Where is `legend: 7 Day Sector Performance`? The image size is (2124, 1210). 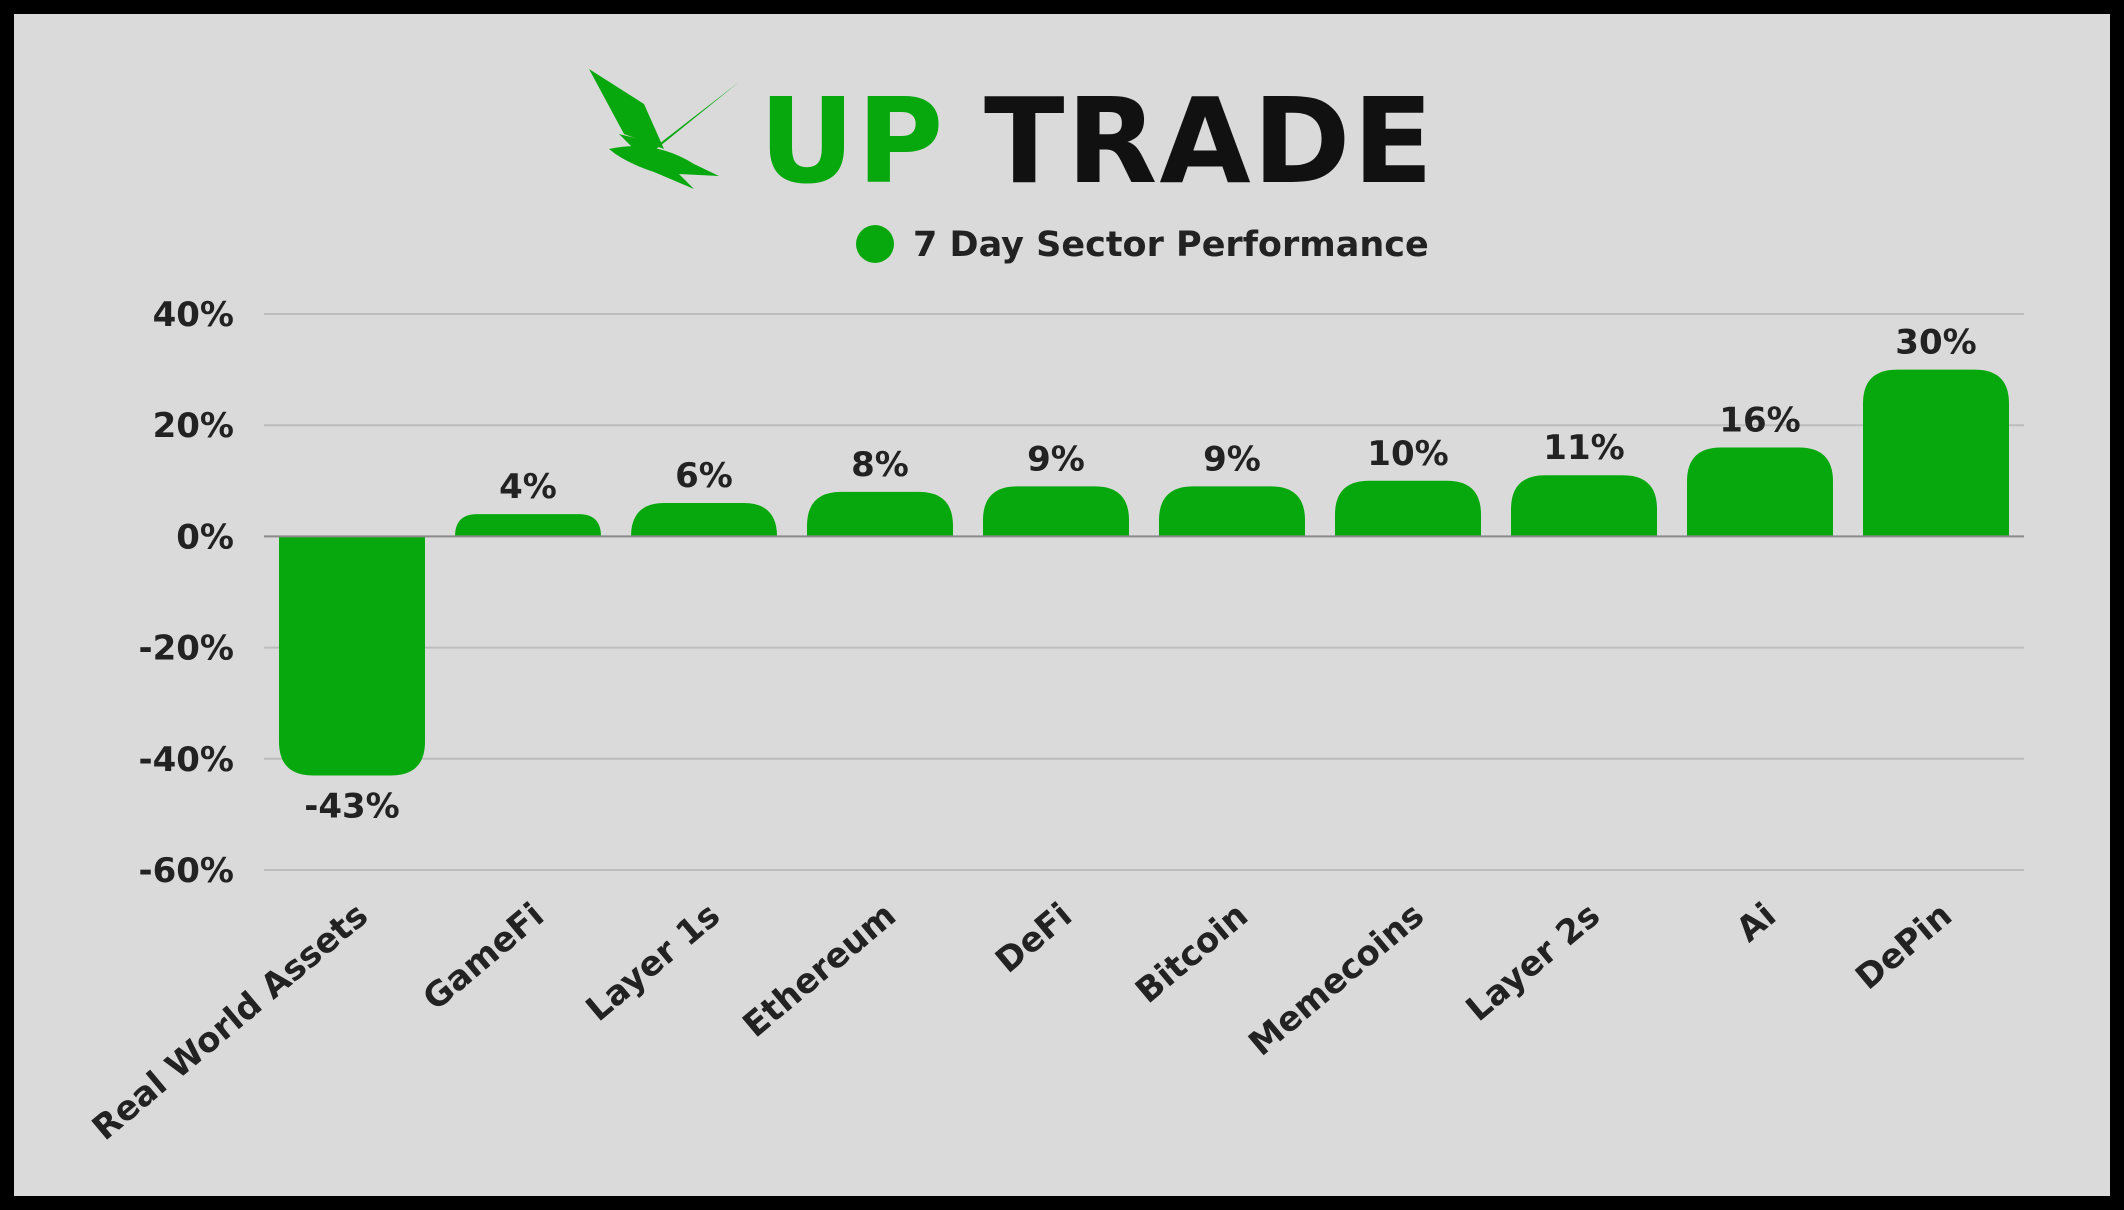 legend: 7 Day Sector Performance is located at coordinates (1142, 245).